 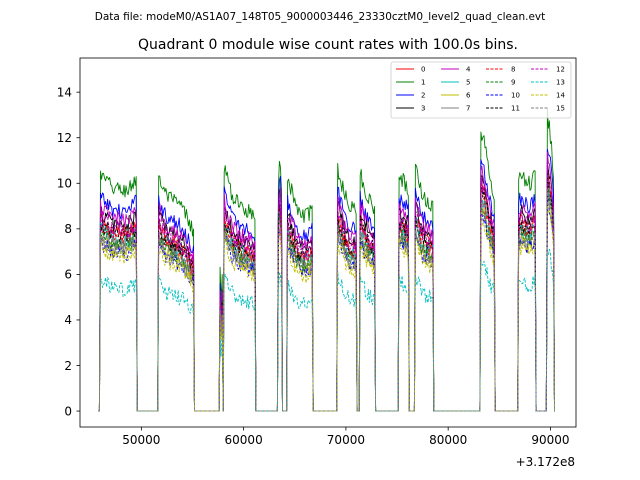 What do you see at coordinates (423, 70) in the screenshot?
I see `legend-label-0: 0` at bounding box center [423, 70].